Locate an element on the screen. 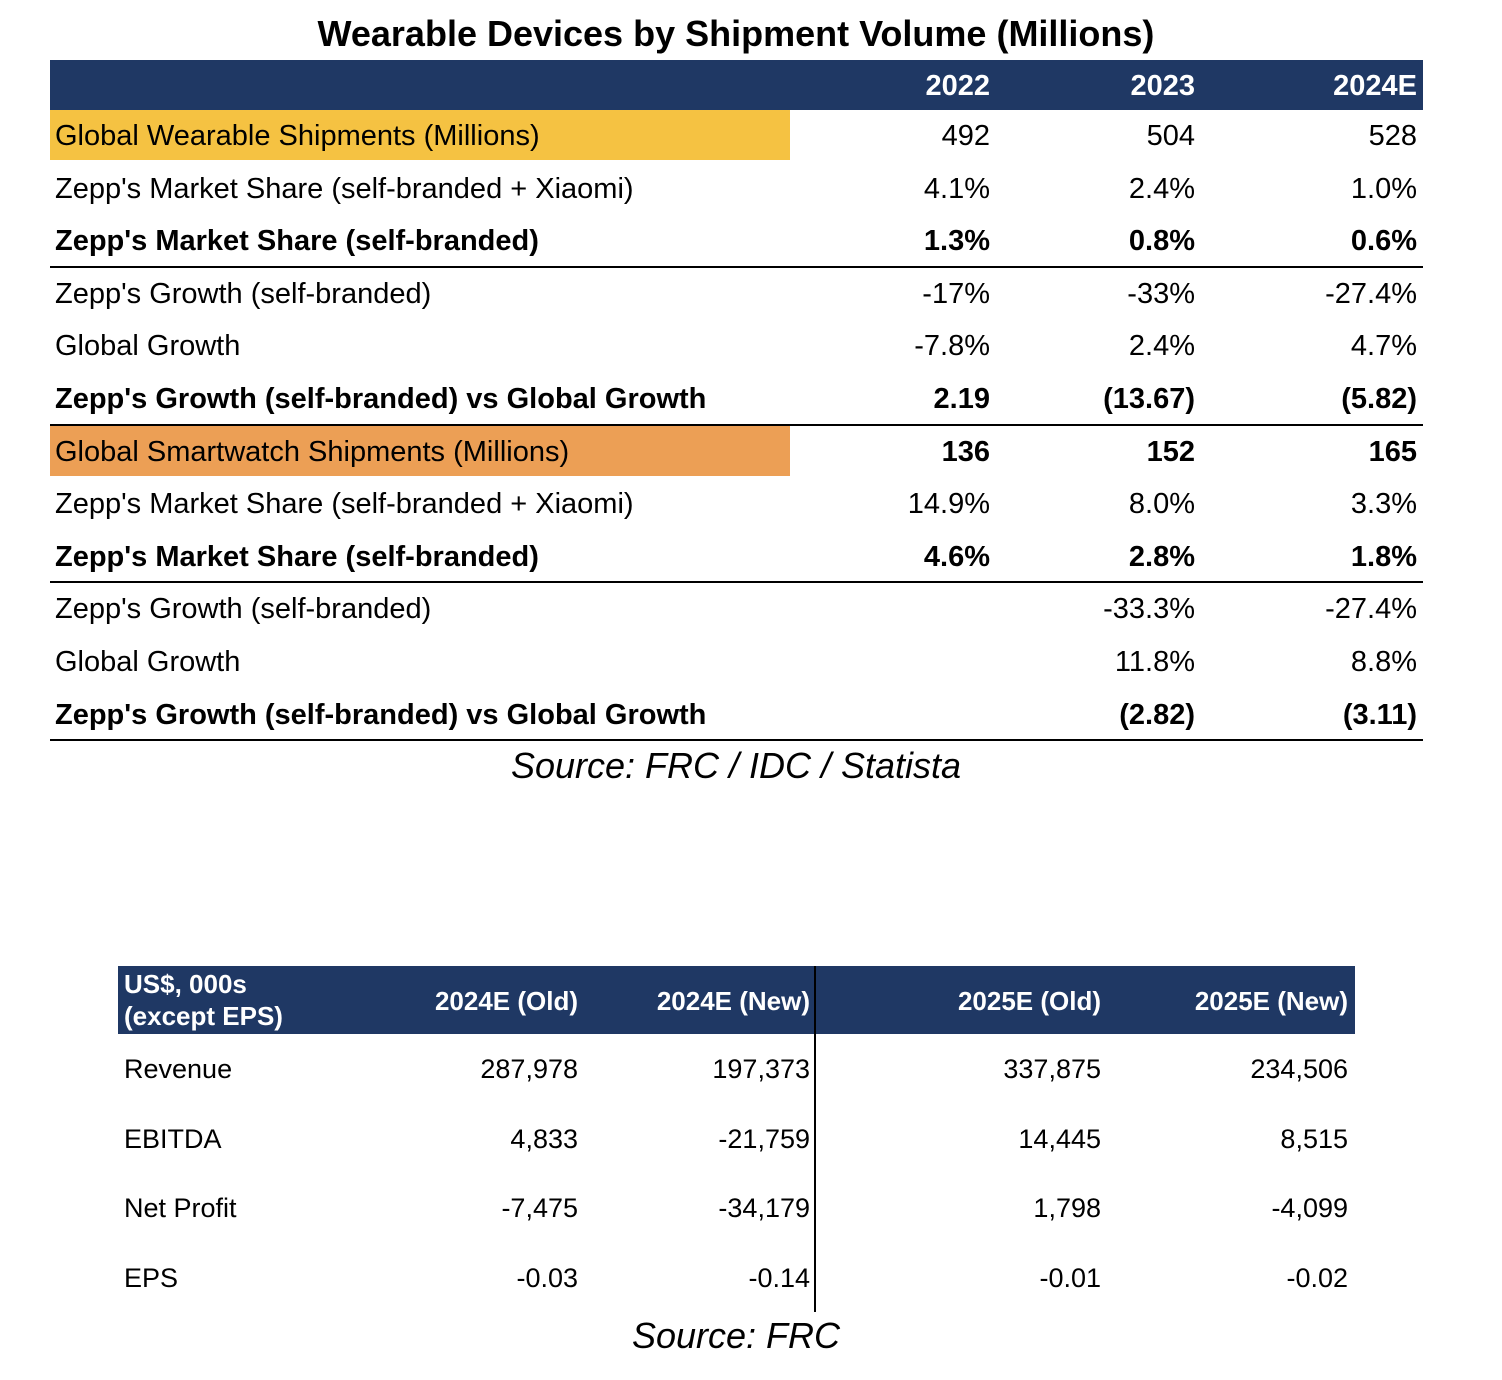 The image size is (1502, 1380). table-cell: 4,833 is located at coordinates (544, 1138).